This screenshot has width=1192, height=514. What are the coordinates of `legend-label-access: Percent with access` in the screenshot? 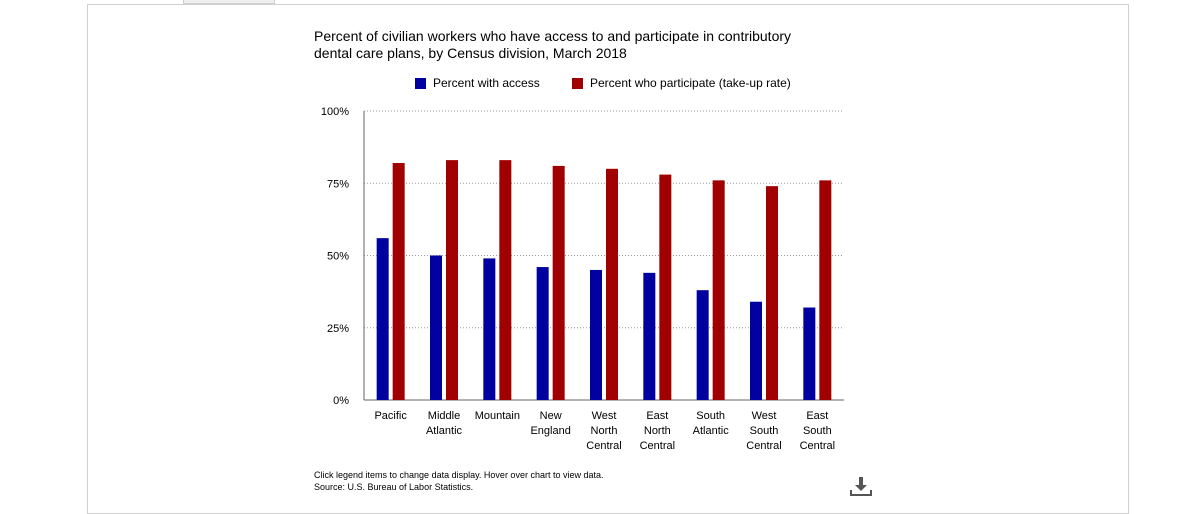 It's located at (486, 83).